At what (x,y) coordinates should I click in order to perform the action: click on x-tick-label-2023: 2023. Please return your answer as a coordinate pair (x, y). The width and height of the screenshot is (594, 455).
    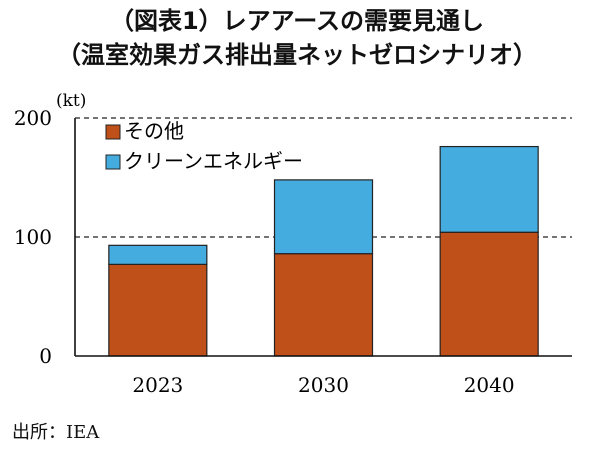
    Looking at the image, I should click on (157, 385).